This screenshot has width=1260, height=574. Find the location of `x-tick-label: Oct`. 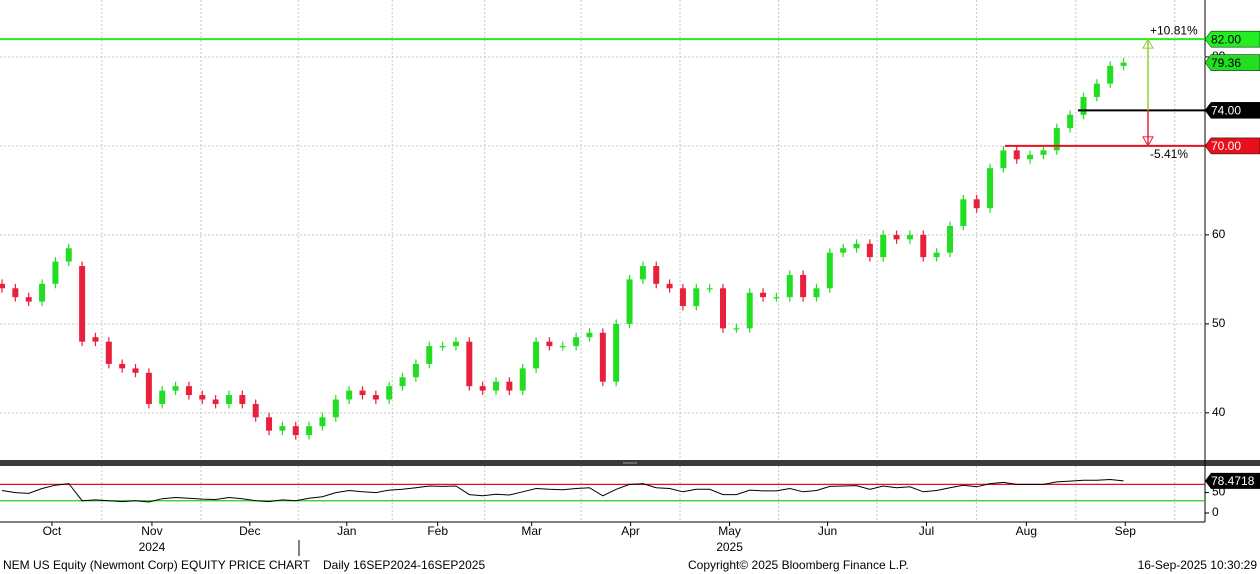

x-tick-label: Oct is located at coordinates (52, 531).